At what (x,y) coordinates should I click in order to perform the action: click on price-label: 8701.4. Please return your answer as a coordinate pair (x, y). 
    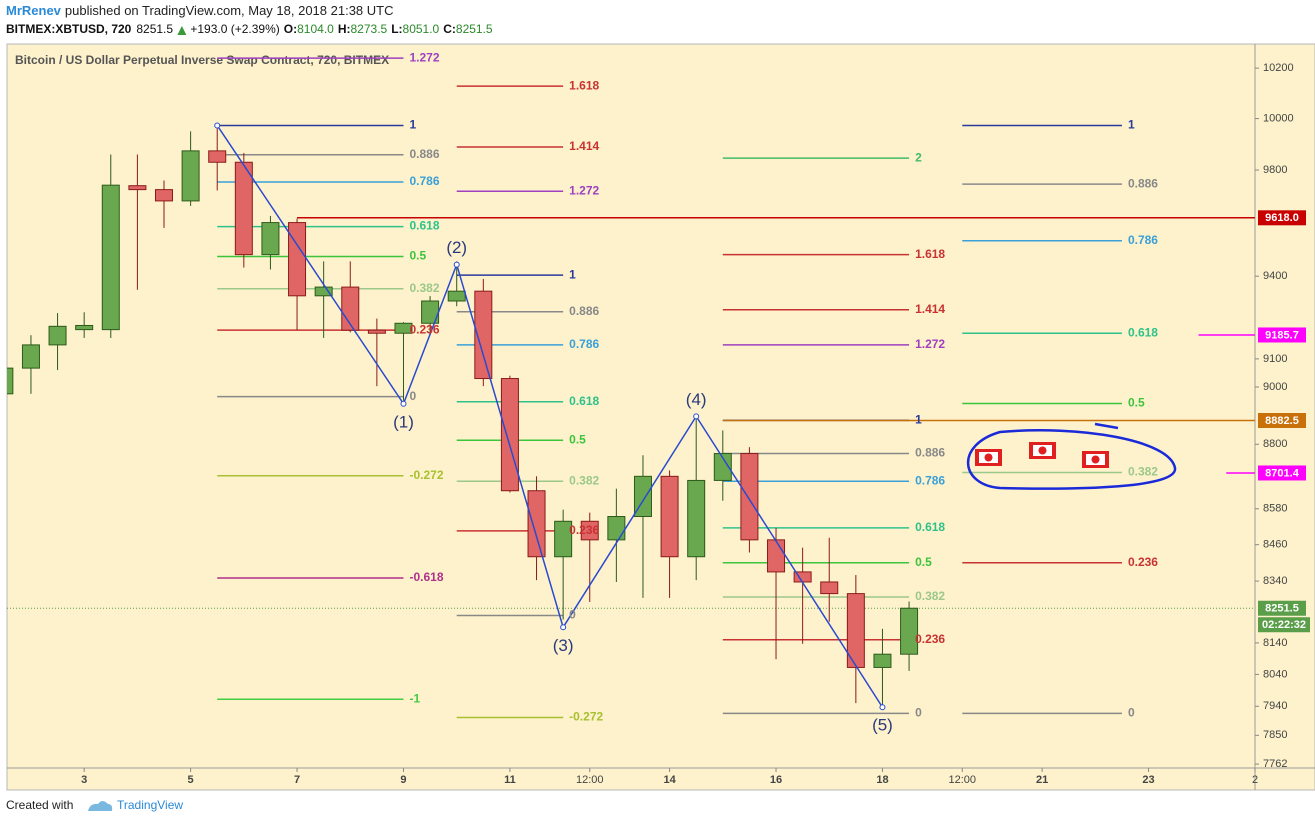
    Looking at the image, I should click on (1282, 473).